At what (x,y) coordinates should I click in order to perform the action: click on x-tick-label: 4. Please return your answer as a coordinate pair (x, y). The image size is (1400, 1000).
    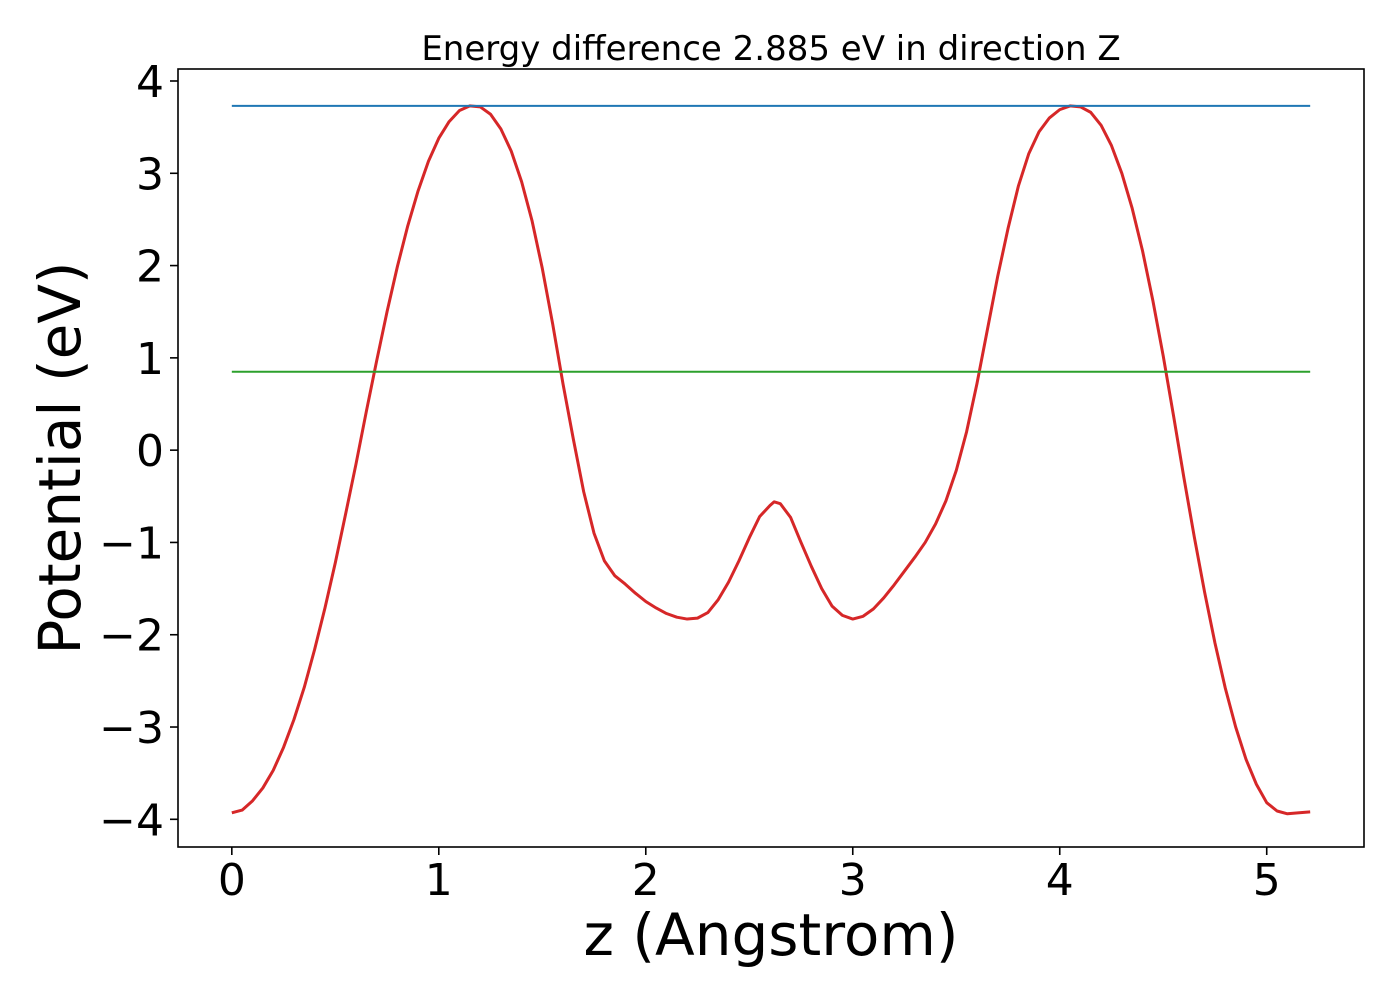
    Looking at the image, I should click on (1060, 880).